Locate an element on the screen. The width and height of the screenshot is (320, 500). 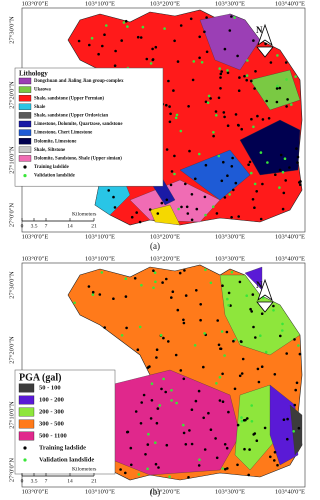
legend-label: 200 - 300 is located at coordinates (51, 411).